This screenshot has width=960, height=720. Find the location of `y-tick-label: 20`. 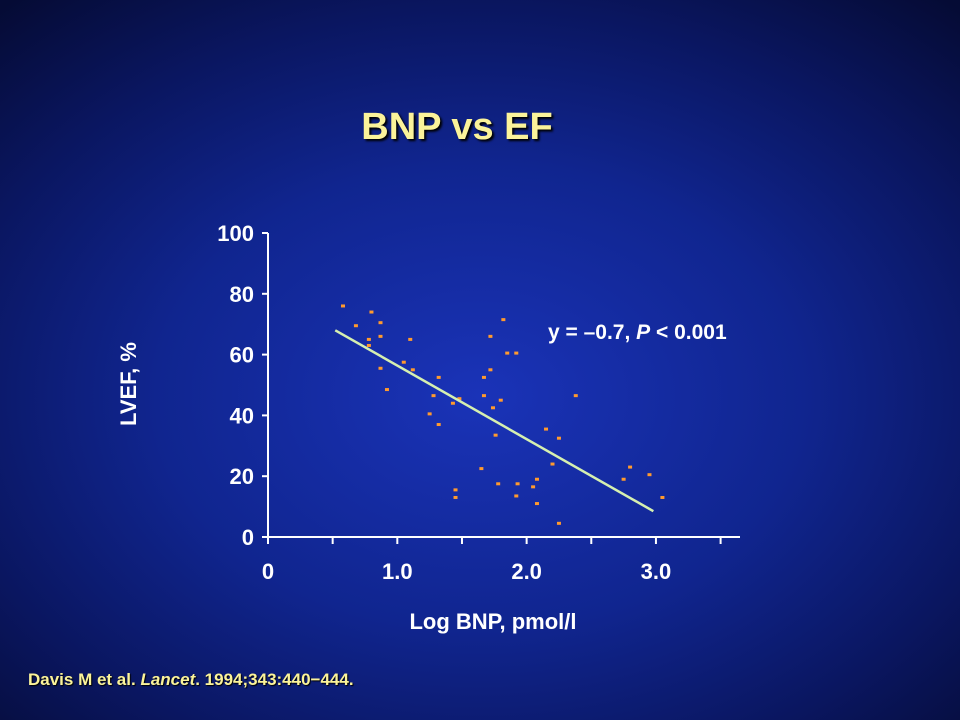

y-tick-label: 20 is located at coordinates (242, 476).